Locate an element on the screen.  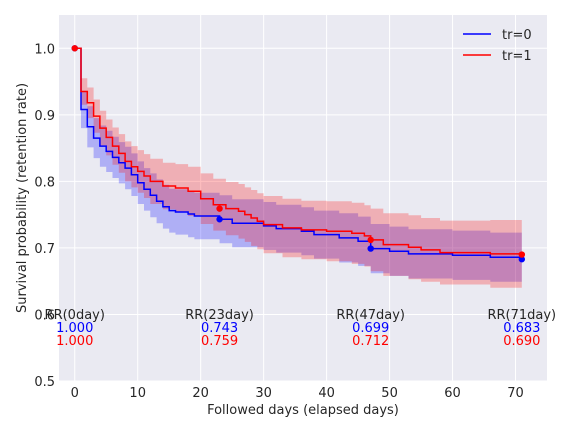
y-axis-label: Survival probability (retention rate) is located at coordinates (22, 198).